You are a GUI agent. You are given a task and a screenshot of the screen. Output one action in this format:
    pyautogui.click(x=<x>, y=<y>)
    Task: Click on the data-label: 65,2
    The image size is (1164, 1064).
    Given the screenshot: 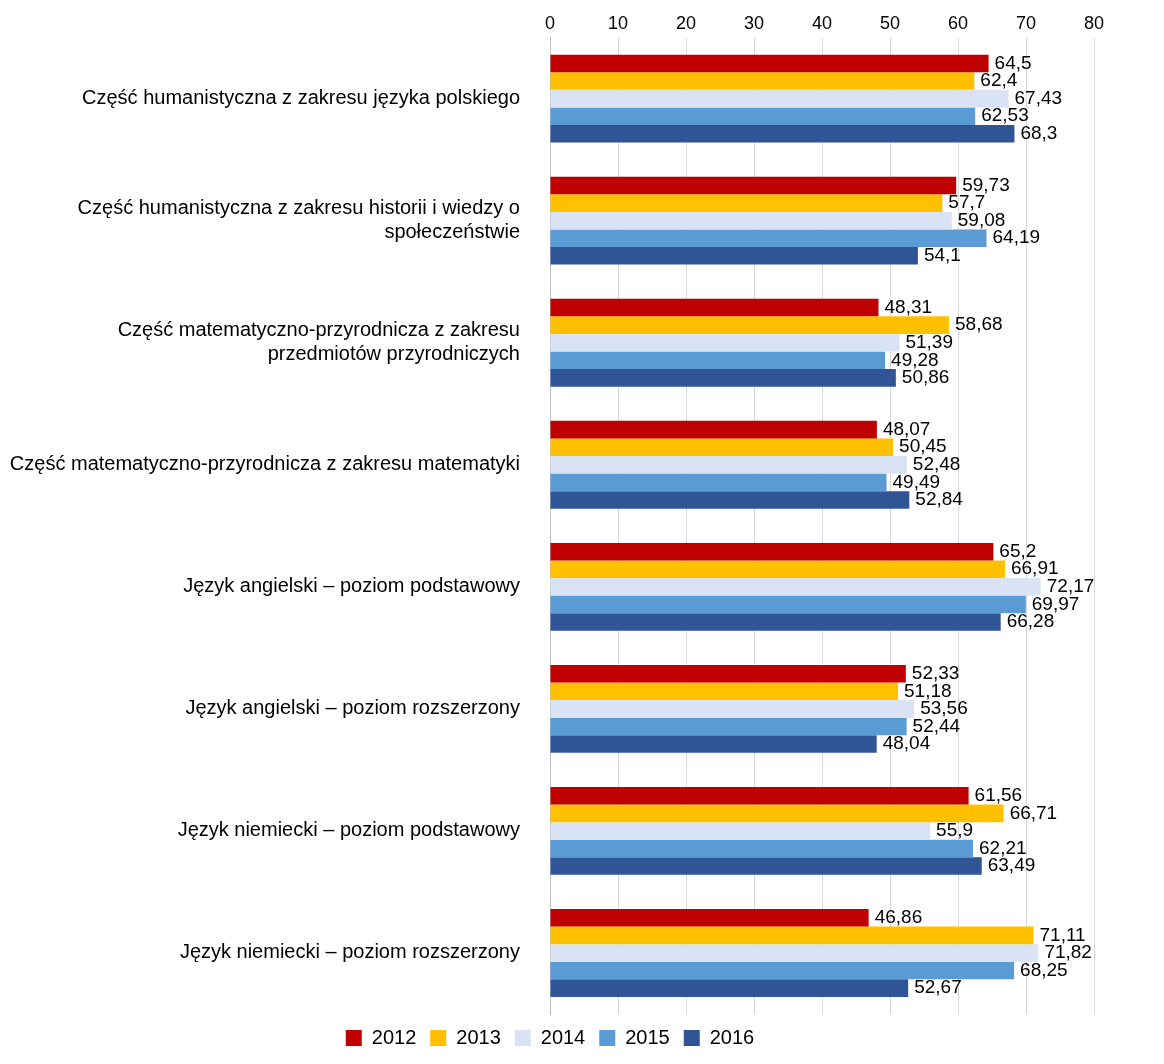 What is the action you would take?
    pyautogui.click(x=1018, y=550)
    